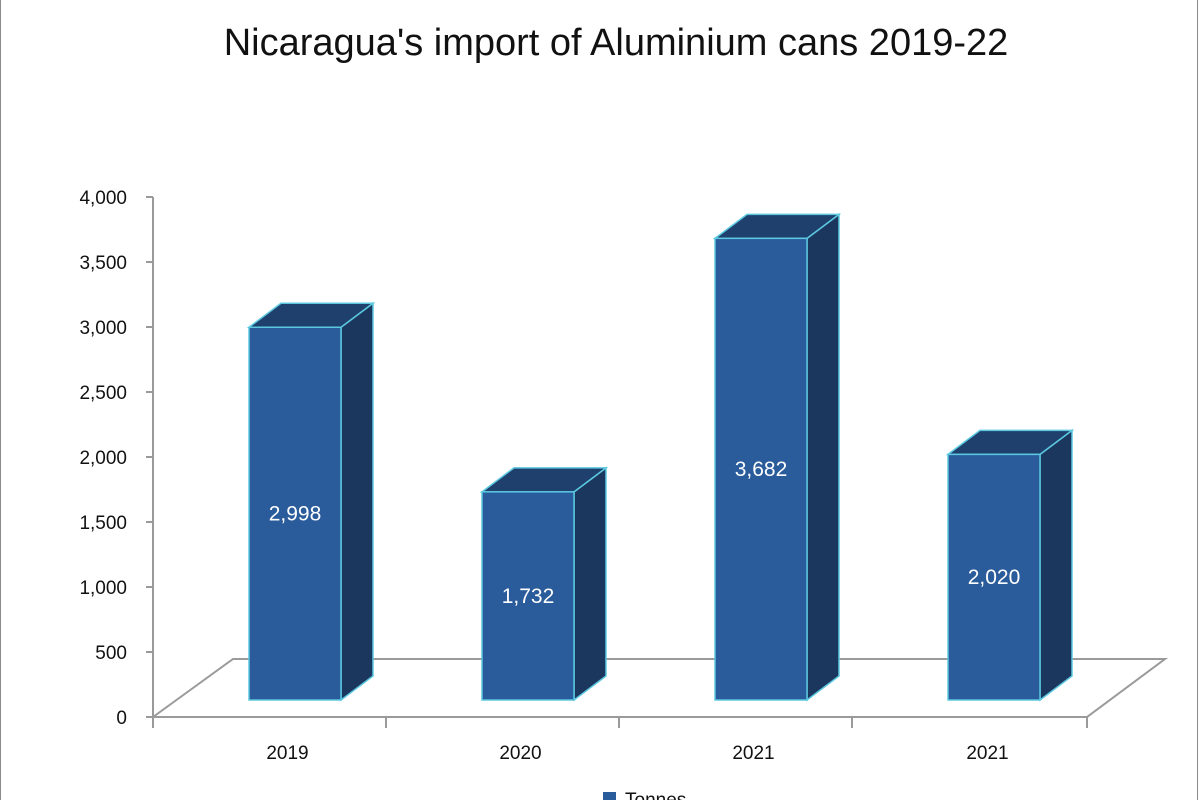 This screenshot has height=800, width=1200. Describe the element at coordinates (103, 328) in the screenshot. I see `y-tick-label: 3,000` at that location.